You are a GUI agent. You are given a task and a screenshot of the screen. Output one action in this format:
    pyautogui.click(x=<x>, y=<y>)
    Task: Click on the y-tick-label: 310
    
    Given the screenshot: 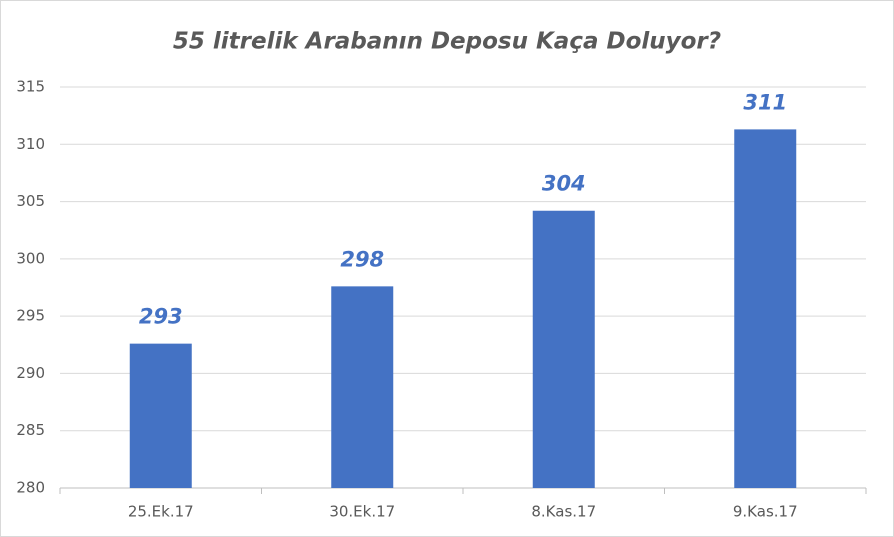 What is the action you would take?
    pyautogui.click(x=30, y=144)
    